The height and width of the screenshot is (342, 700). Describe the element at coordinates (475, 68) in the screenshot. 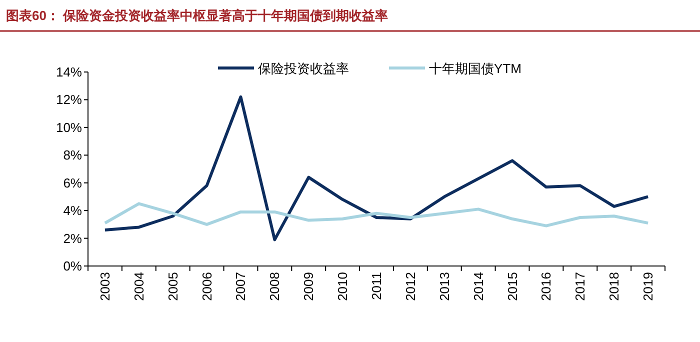

I see `legend-label: 十年期国债YTM` at that location.